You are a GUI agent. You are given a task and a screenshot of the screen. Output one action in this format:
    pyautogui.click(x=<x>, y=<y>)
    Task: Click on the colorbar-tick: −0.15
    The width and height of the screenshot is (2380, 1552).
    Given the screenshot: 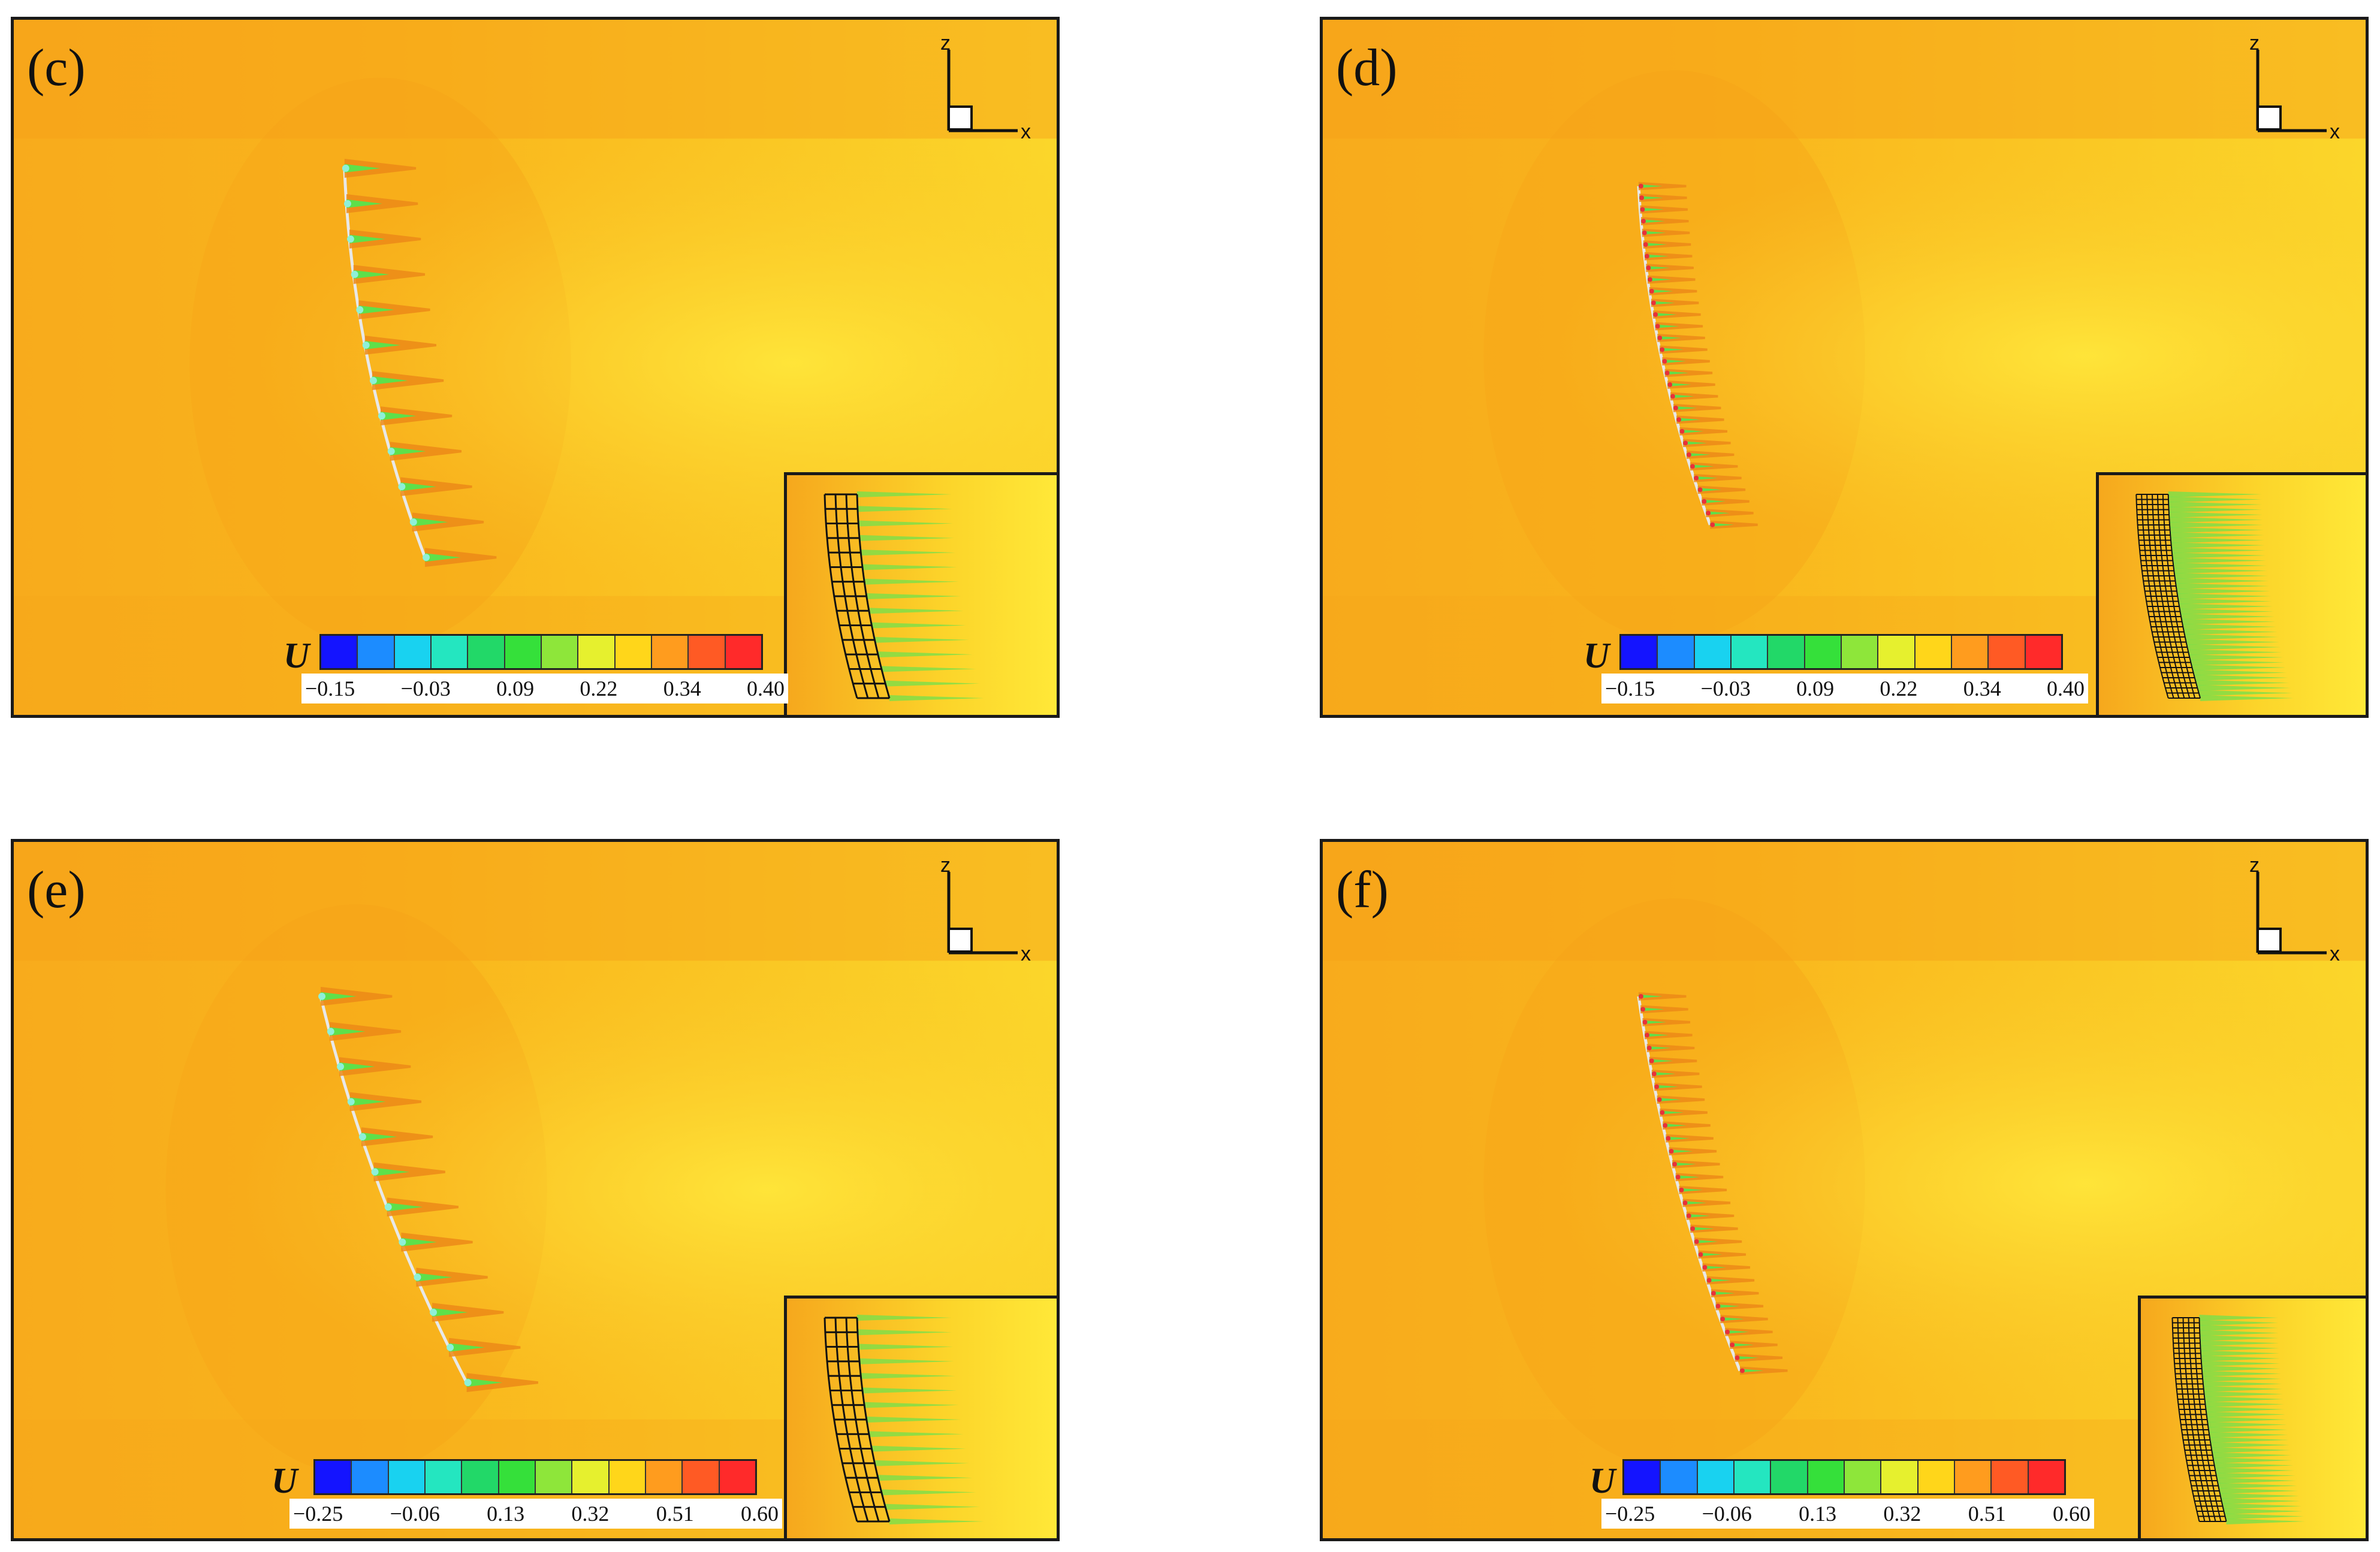 What is the action you would take?
    pyautogui.click(x=1630, y=688)
    